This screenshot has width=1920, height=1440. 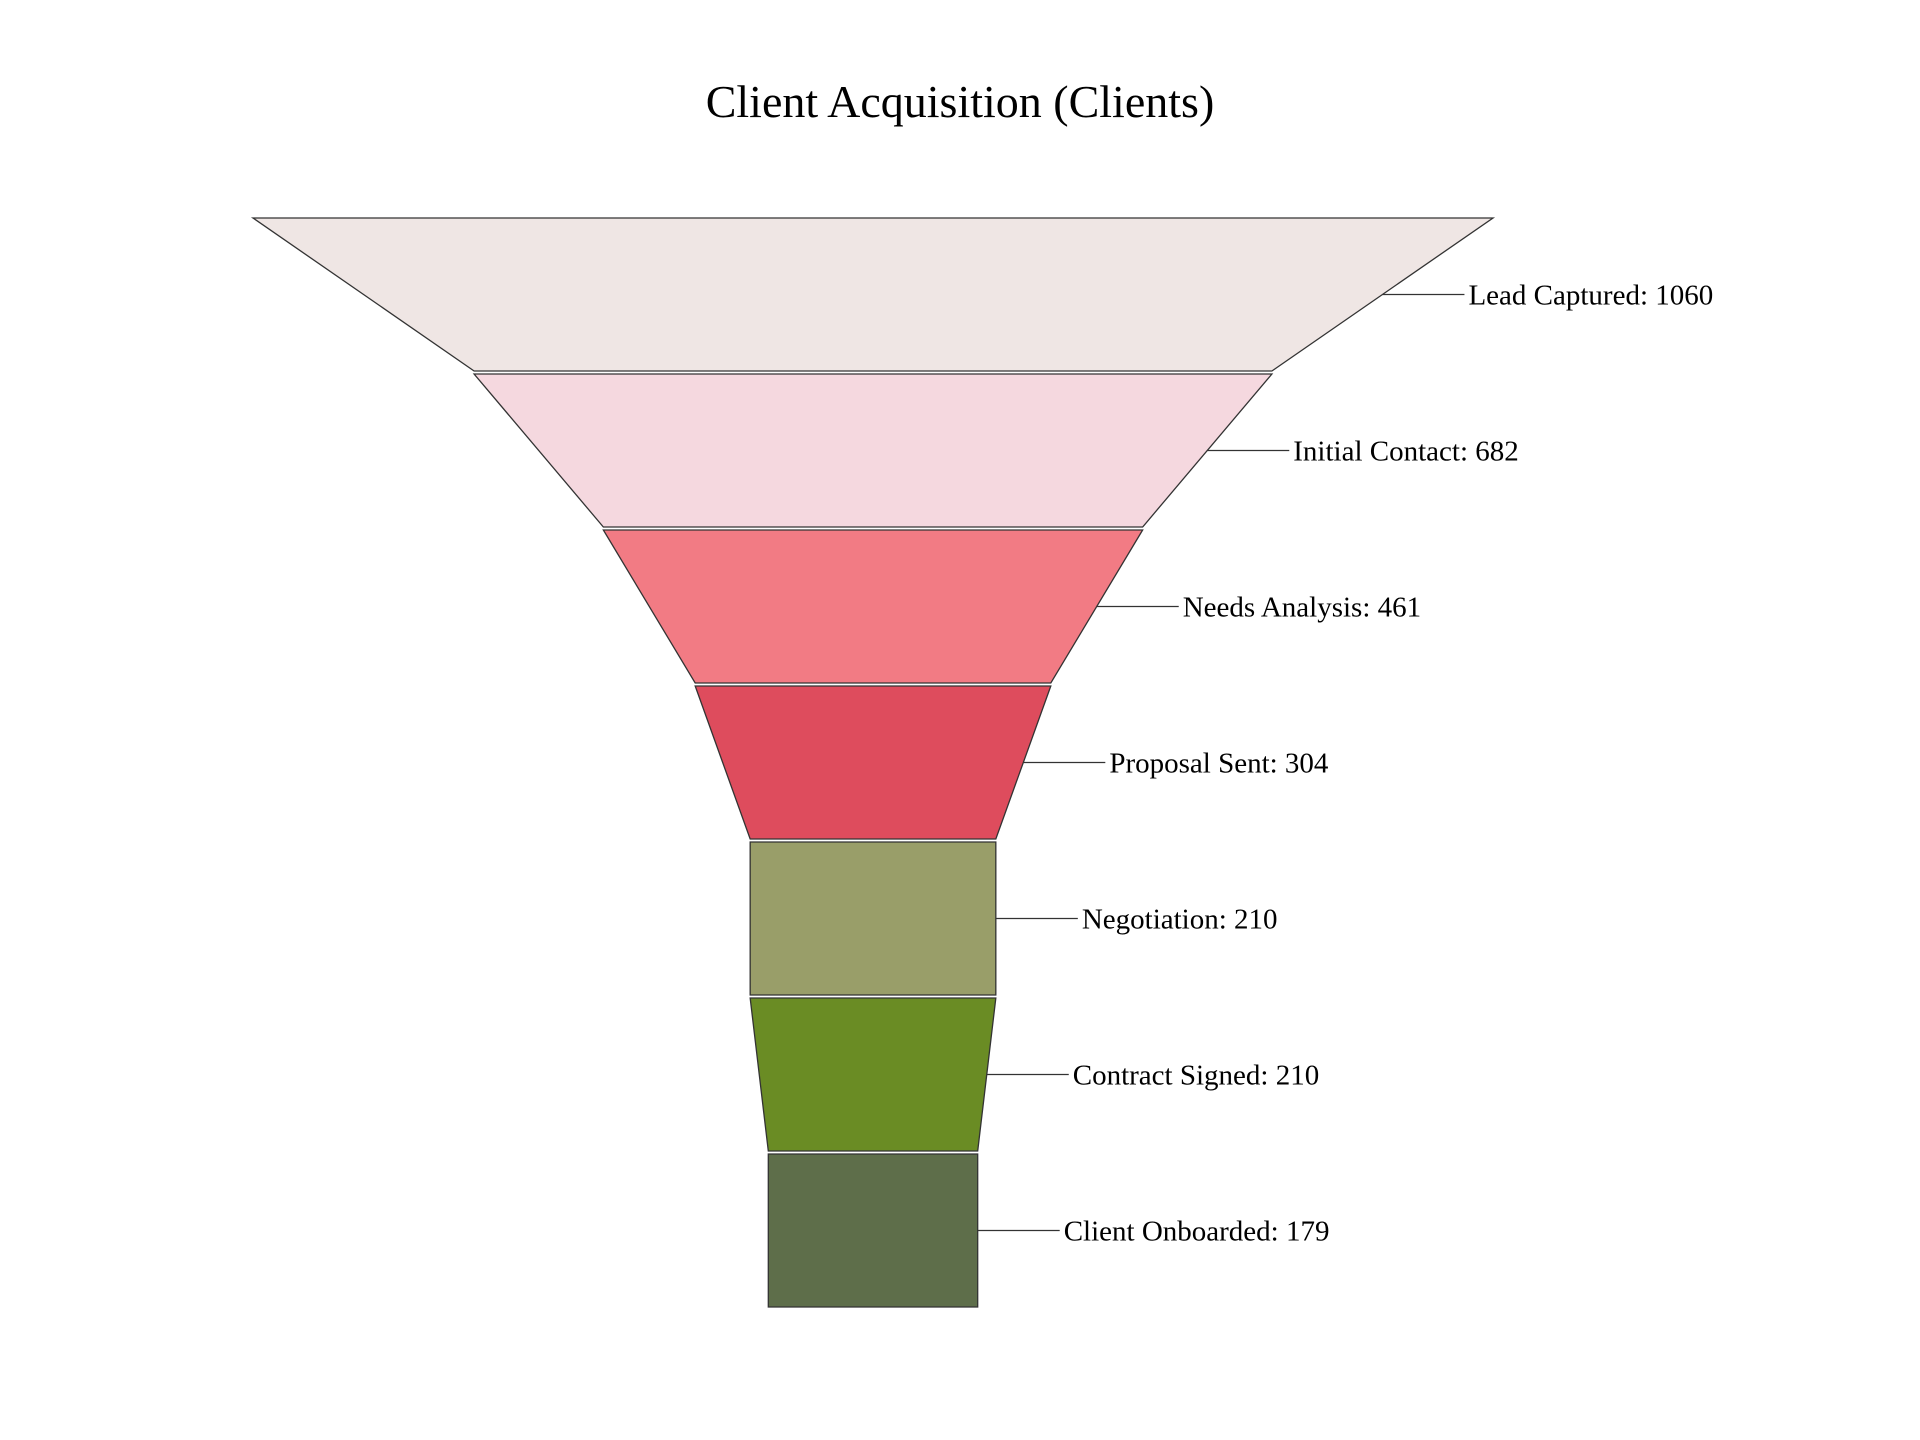 I want to click on funnel-stage-contract-signed, so click(x=873, y=1074).